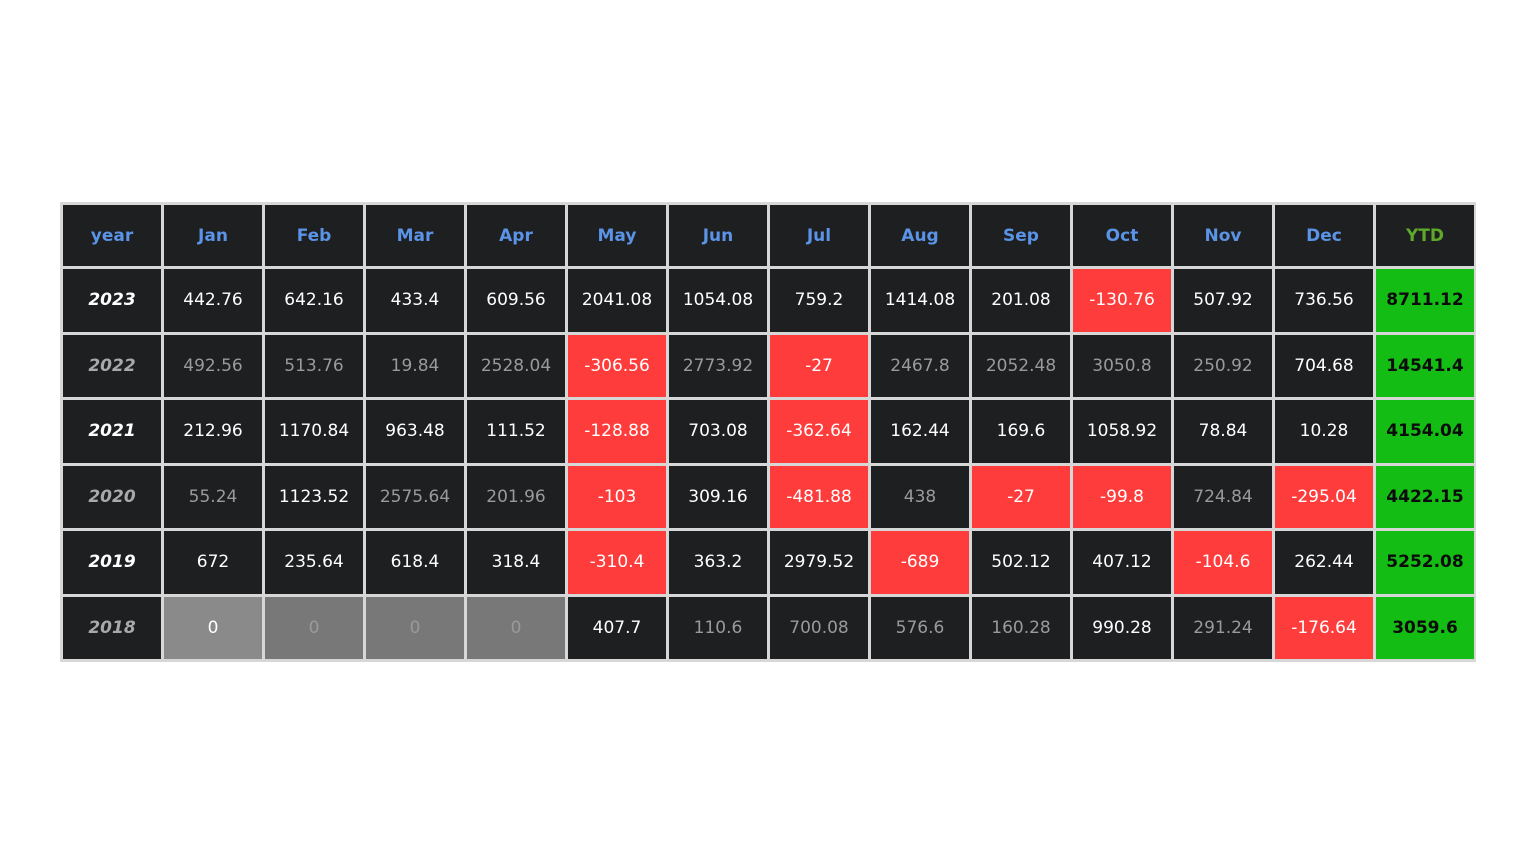 Image resolution: width=1536 pixels, height=864 pixels. Describe the element at coordinates (1021, 627) in the screenshot. I see `month-value-cell: 160.28` at that location.